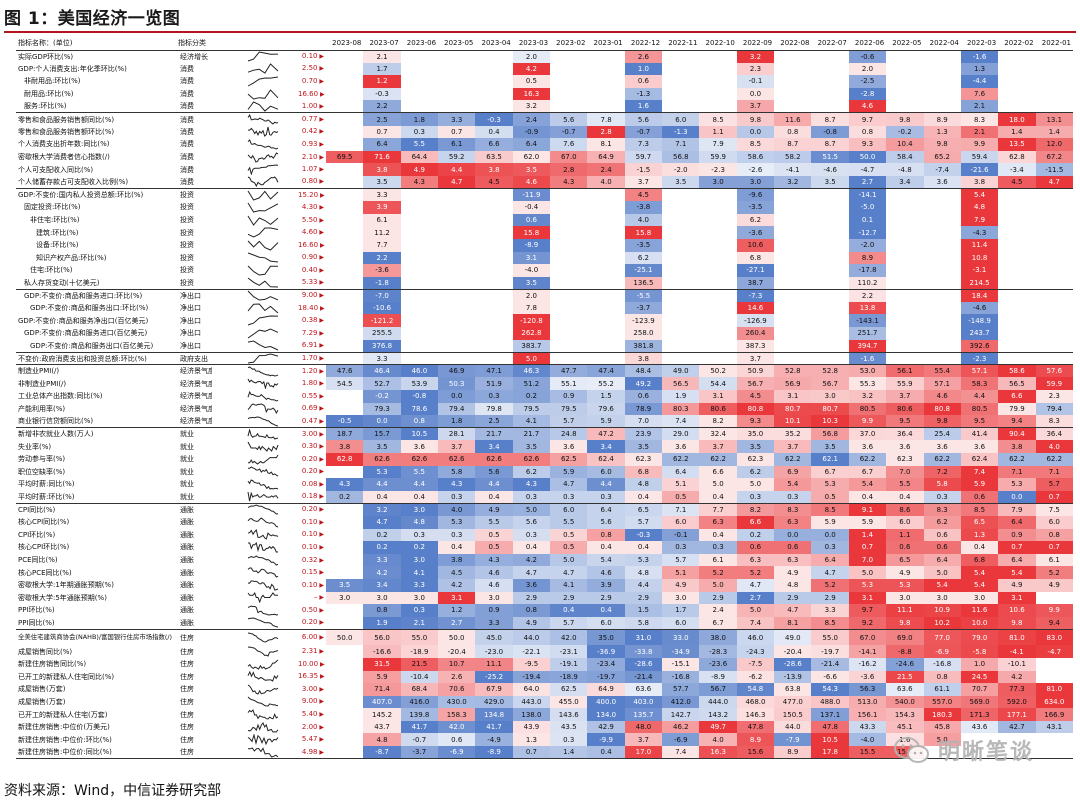  What do you see at coordinates (1017, 664) in the screenshot?
I see `value-cell: -10.1` at bounding box center [1017, 664].